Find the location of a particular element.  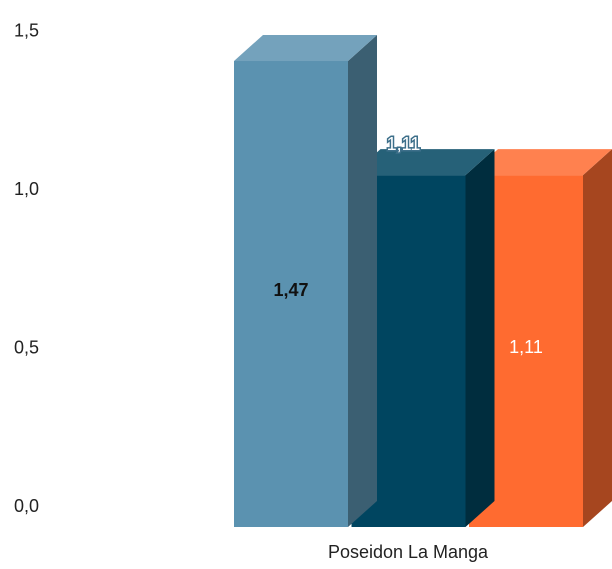

y-tick-label: 0,5 is located at coordinates (26, 347).